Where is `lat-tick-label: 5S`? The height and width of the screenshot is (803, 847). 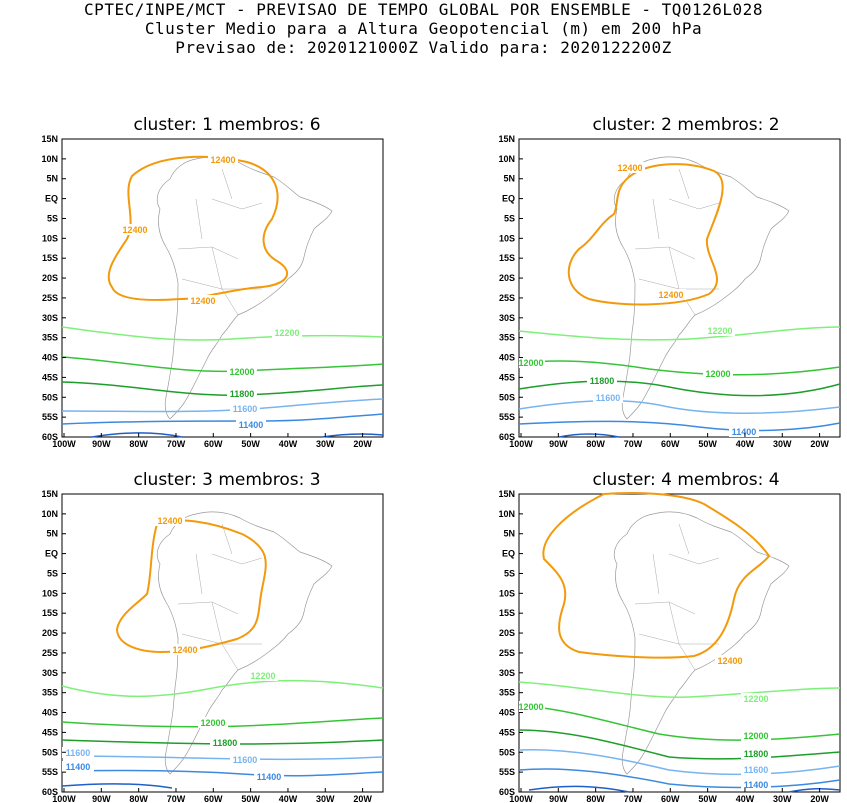 lat-tick-label: 5S is located at coordinates (52, 573).